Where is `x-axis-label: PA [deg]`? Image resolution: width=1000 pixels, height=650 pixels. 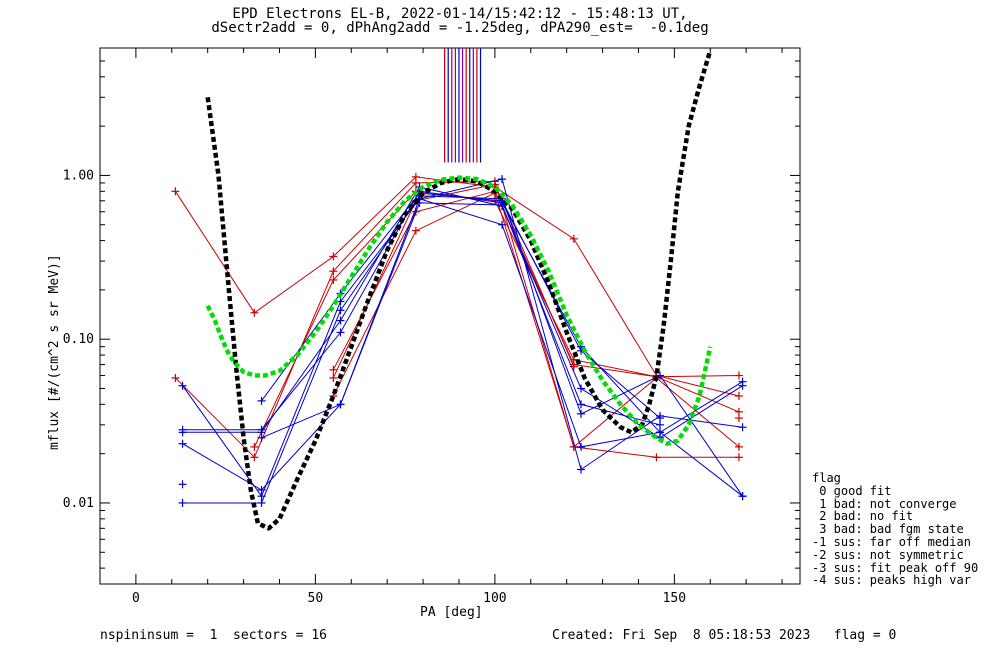
x-axis-label: PA [deg] is located at coordinates (451, 612).